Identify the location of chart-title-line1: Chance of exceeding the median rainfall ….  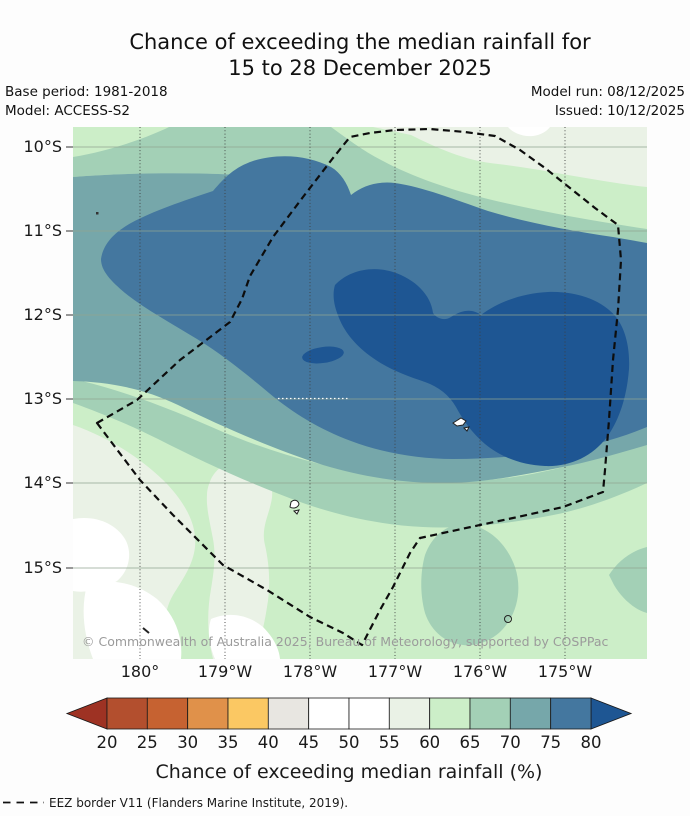
(360, 42).